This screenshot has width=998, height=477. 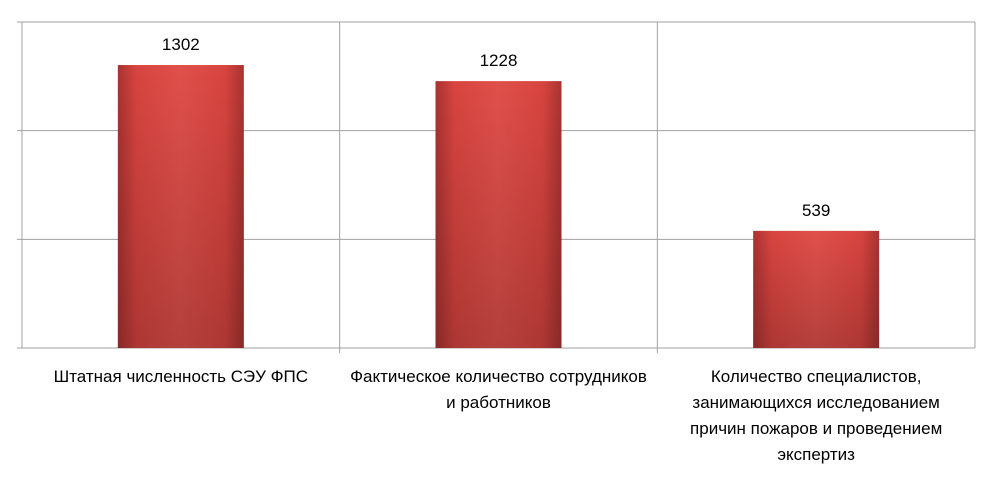 What do you see at coordinates (181, 44) in the screenshot?
I see `value-label: 1302` at bounding box center [181, 44].